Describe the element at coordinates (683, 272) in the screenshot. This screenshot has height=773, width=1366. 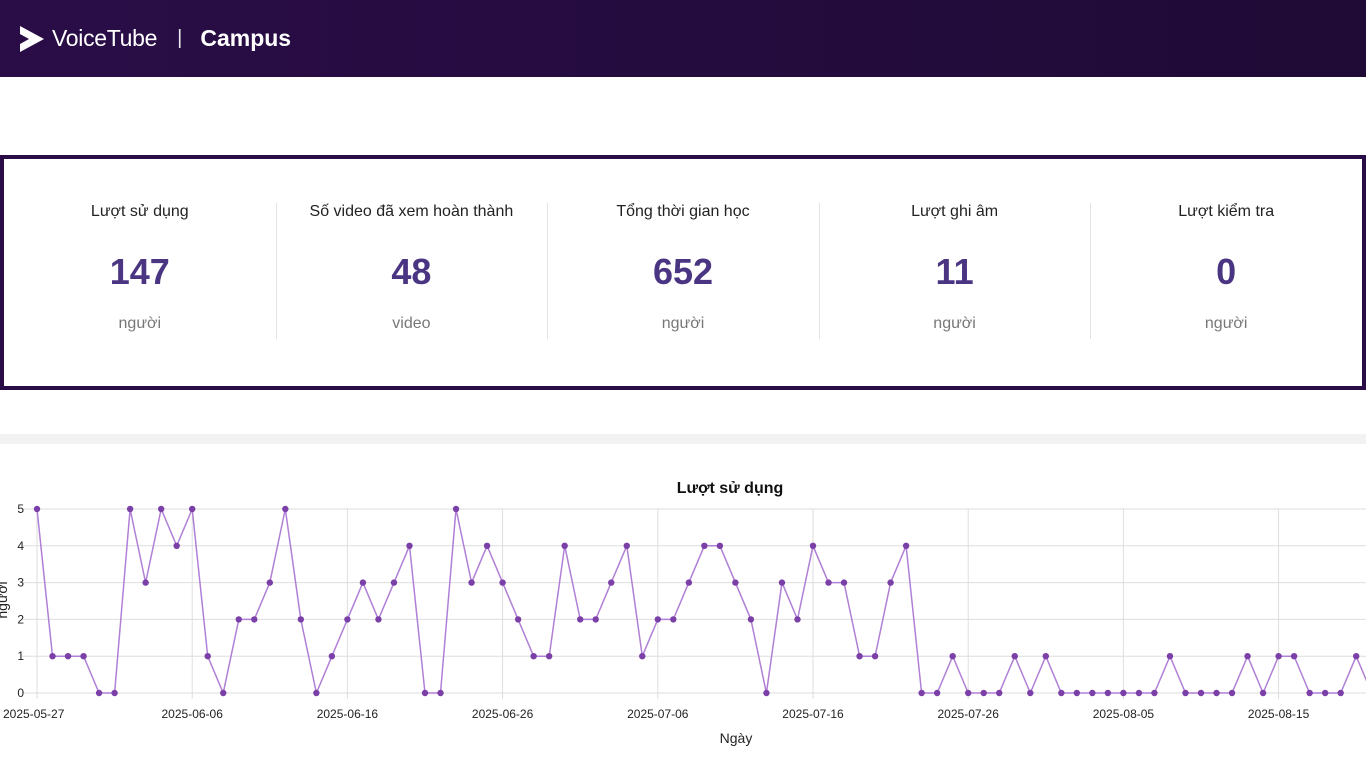
I see `stat-total-study-time: Tổng thời gian học 652 người` at that location.